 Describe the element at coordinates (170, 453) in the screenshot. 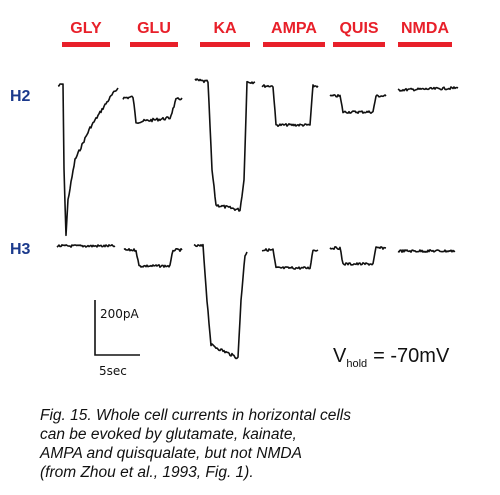

I see `caption-line: AMPA and quisqualate, but not NMDA` at that location.